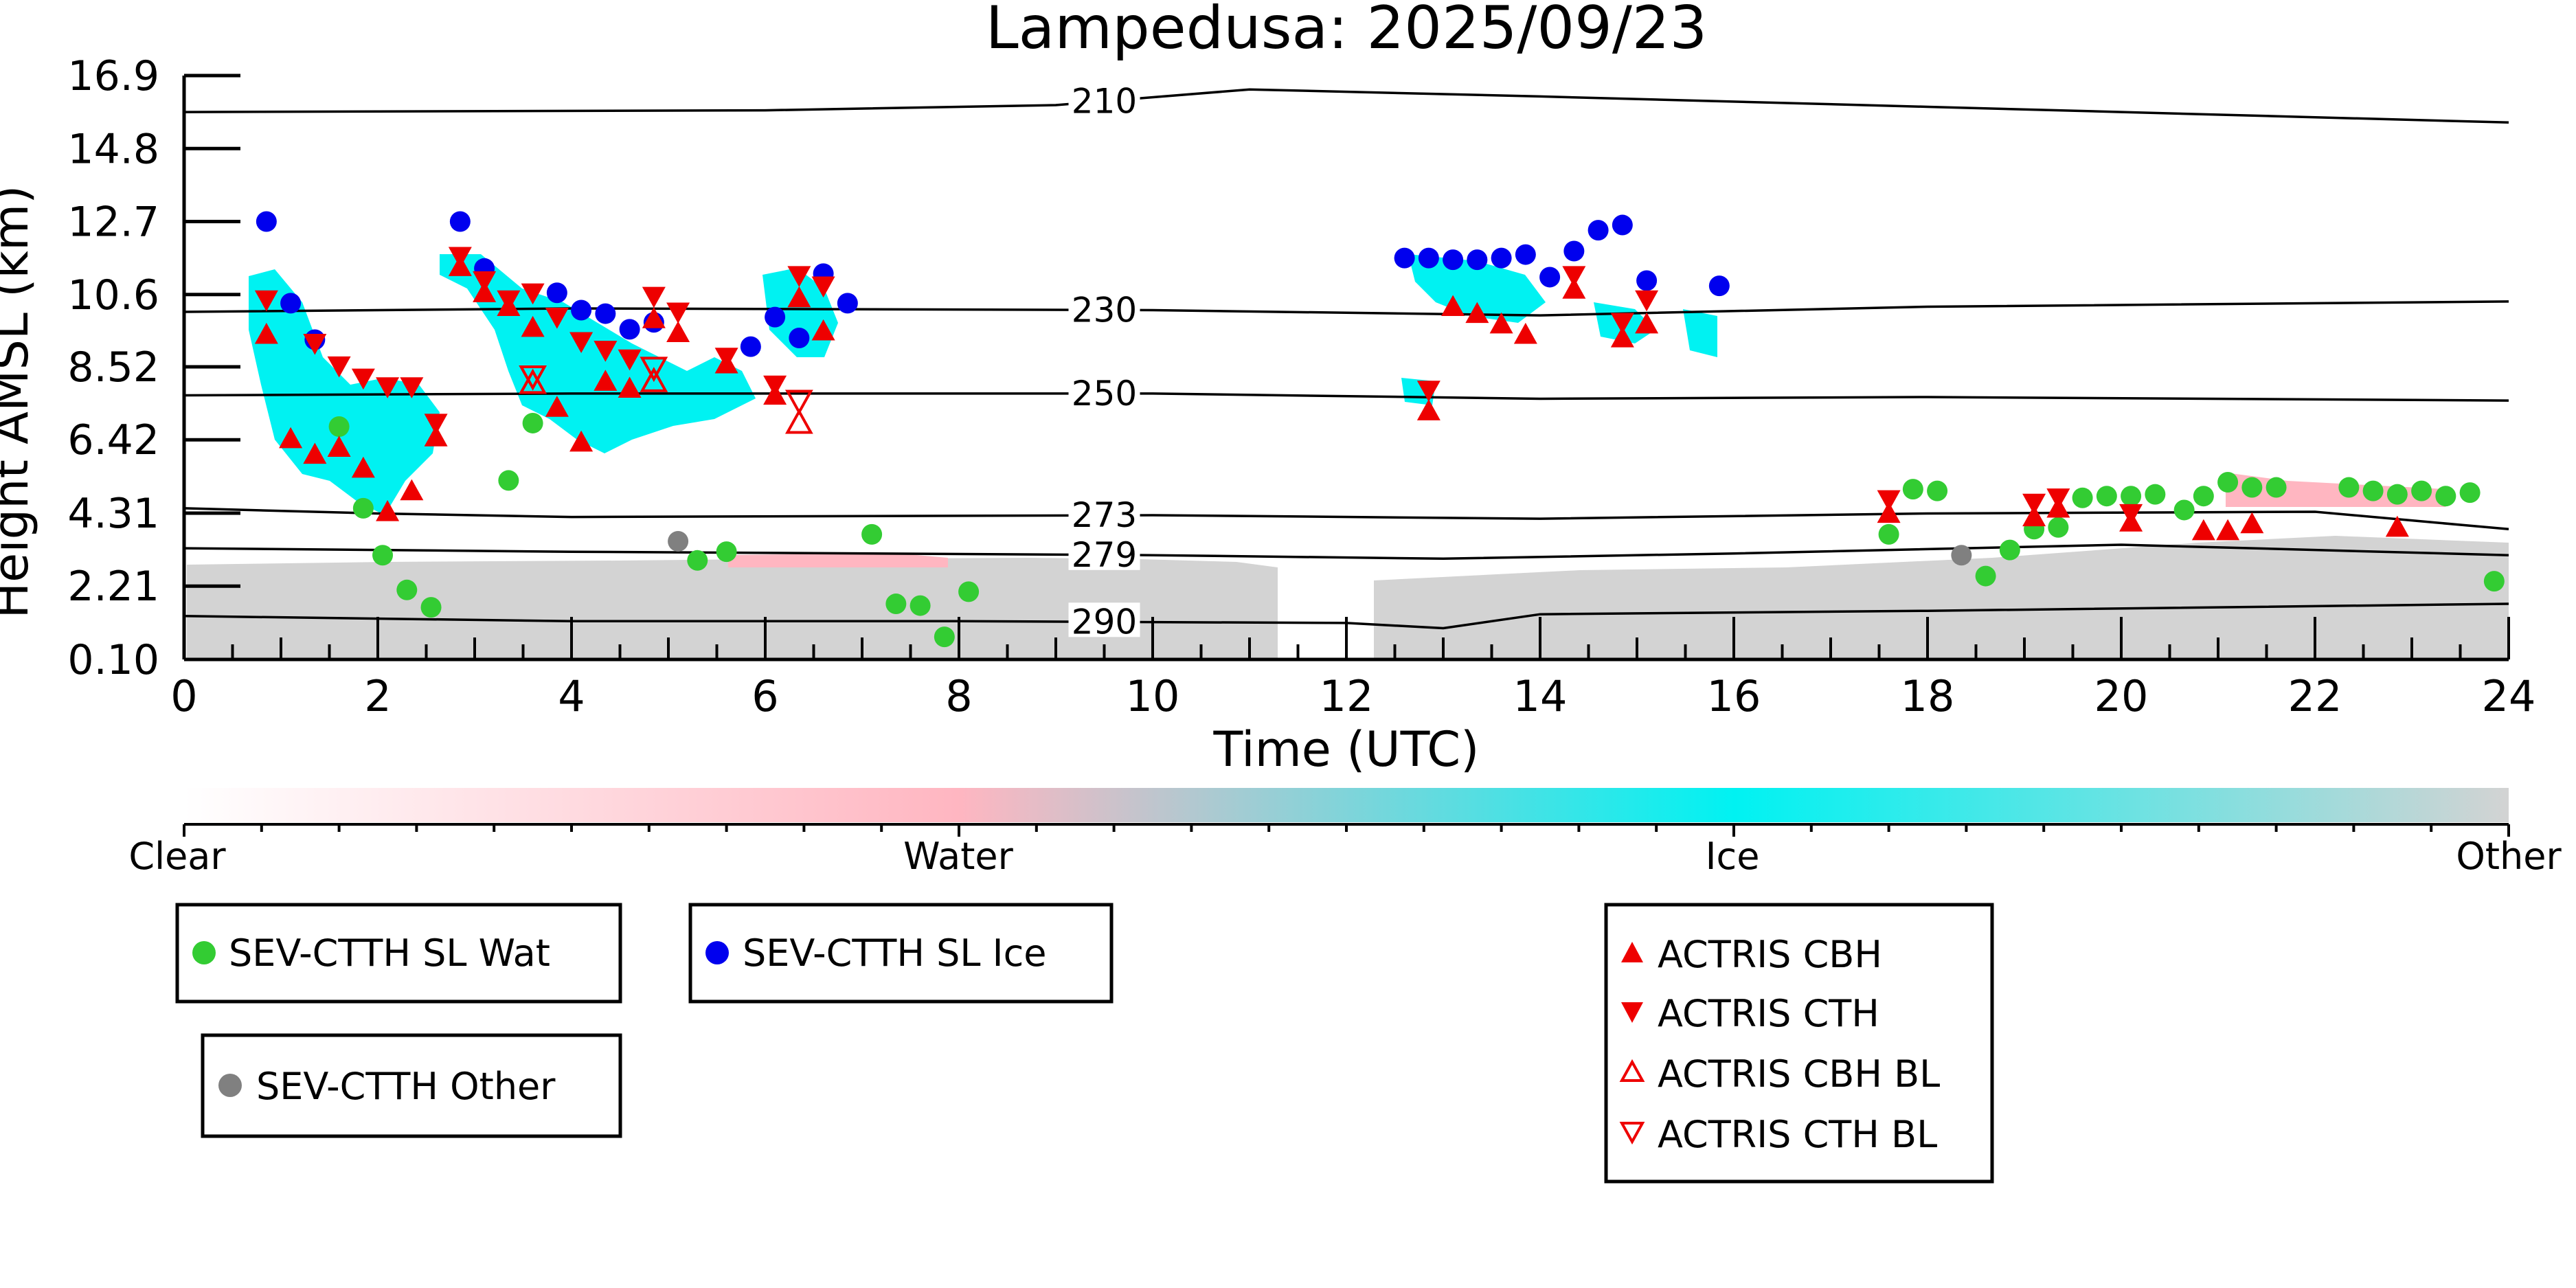 Image resolution: width=2576 pixels, height=1288 pixels. I want to click on y-tick-label: 2.21, so click(113, 587).